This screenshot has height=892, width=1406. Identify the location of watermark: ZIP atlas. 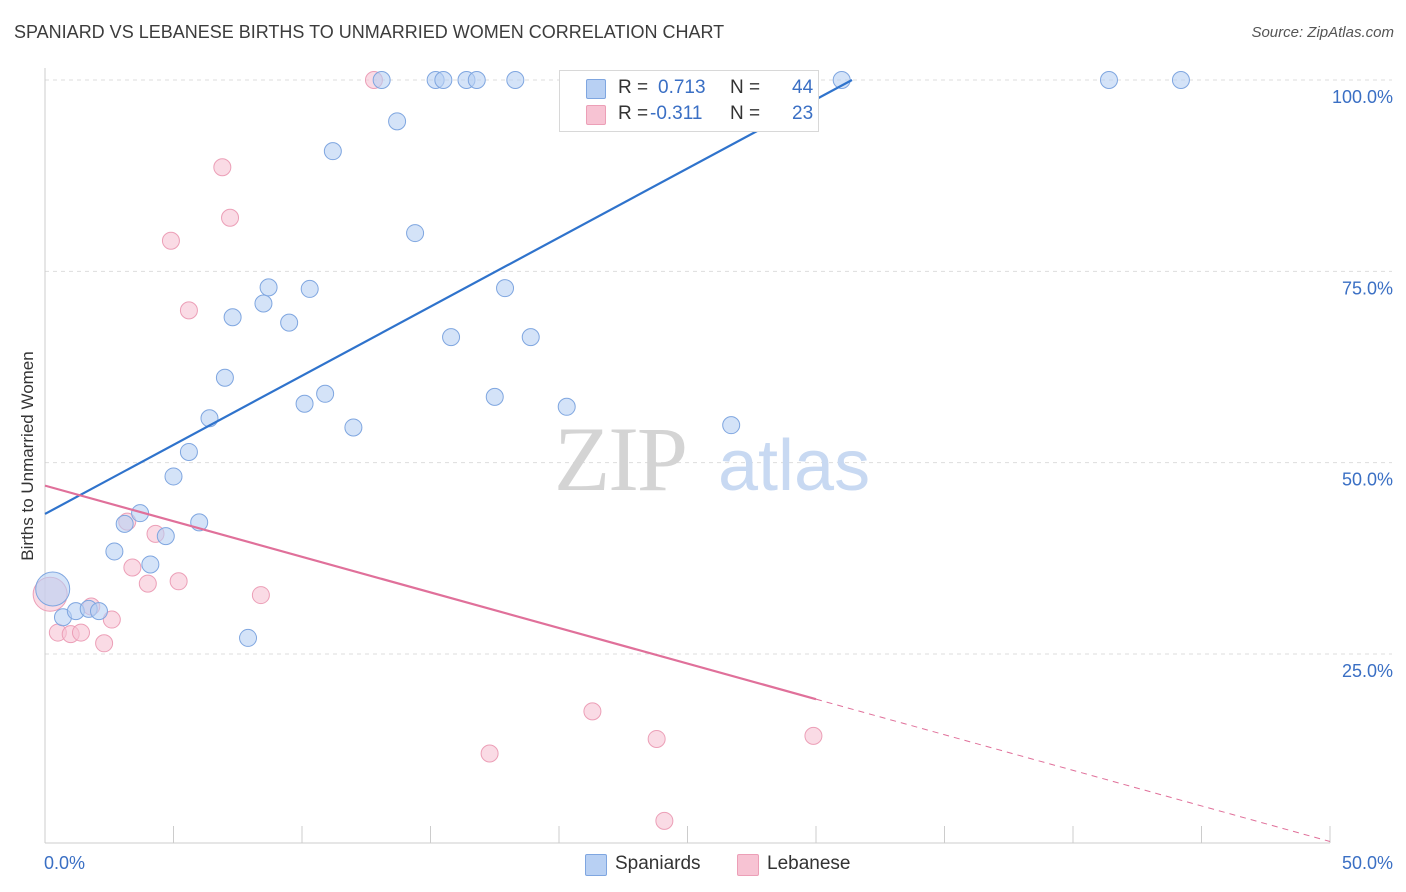
(712, 459).